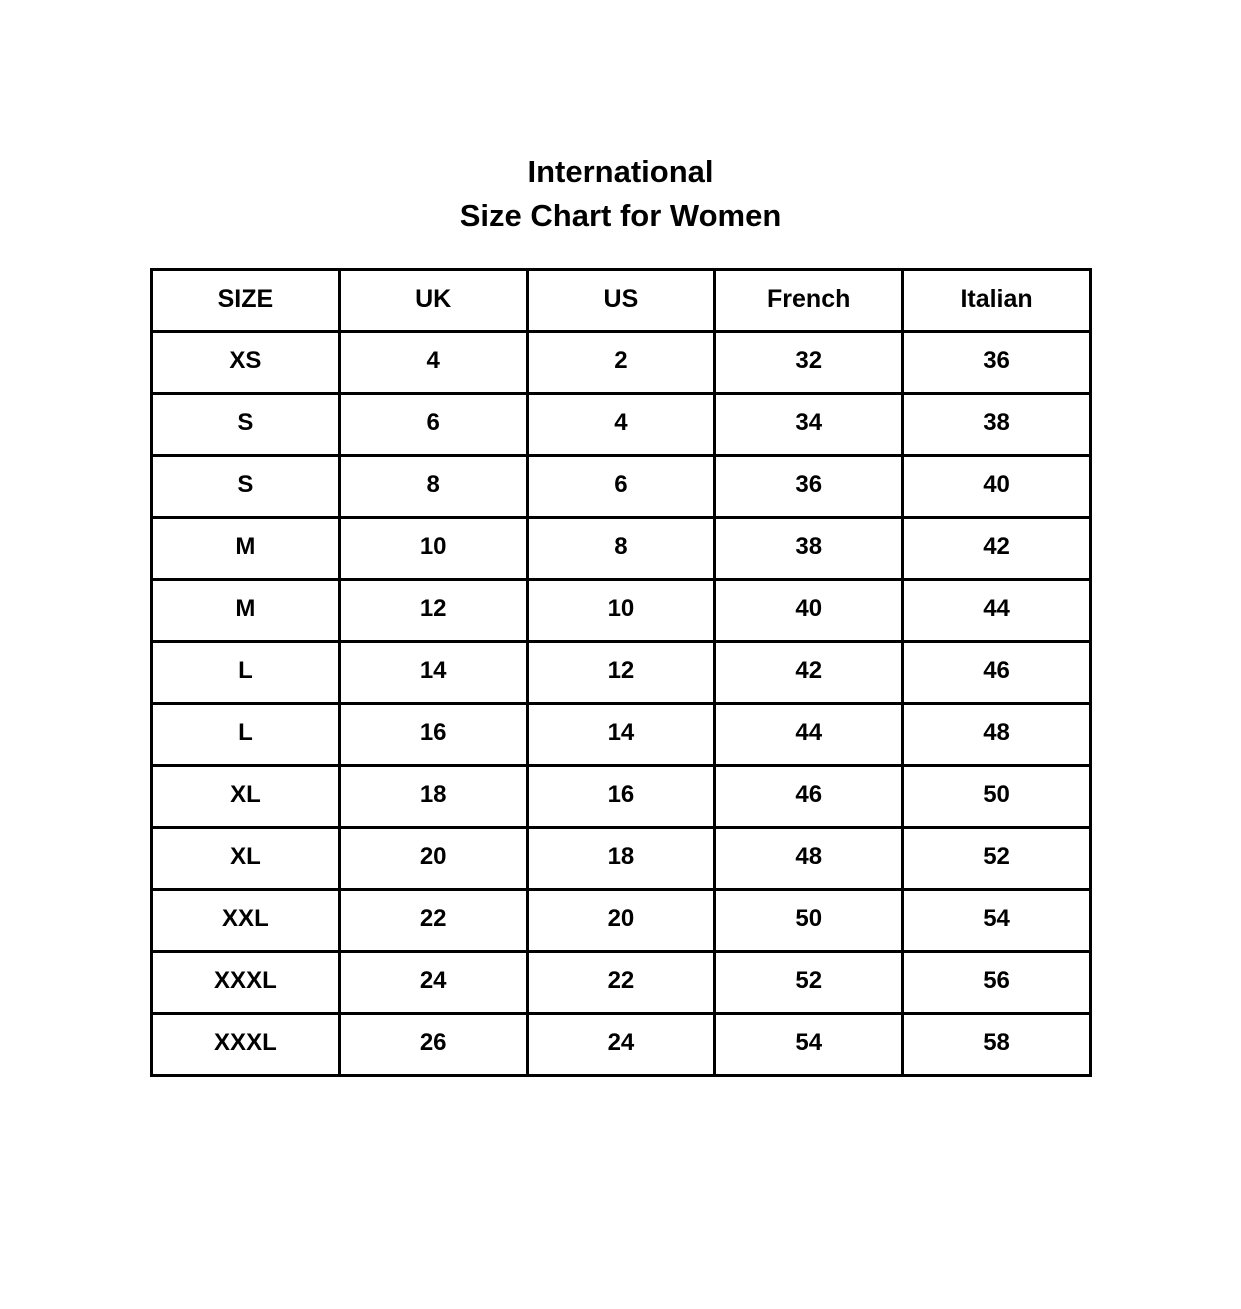 This screenshot has width=1241, height=1309. I want to click on table-row: L 14 12 42 46, so click(621, 672).